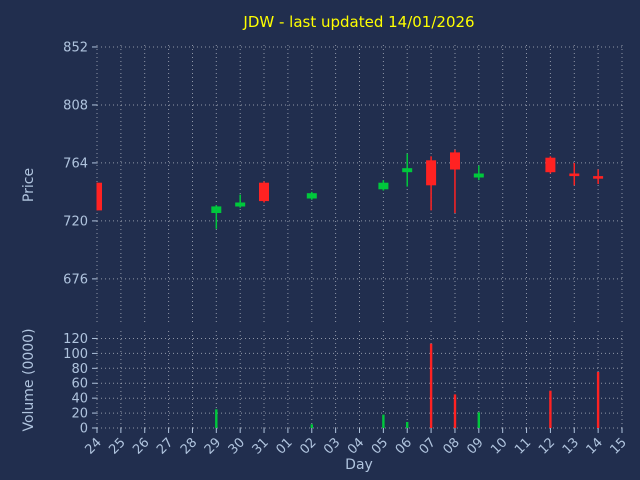 This screenshot has width=640, height=480. I want to click on volume-tick-label: 40, so click(79, 399).